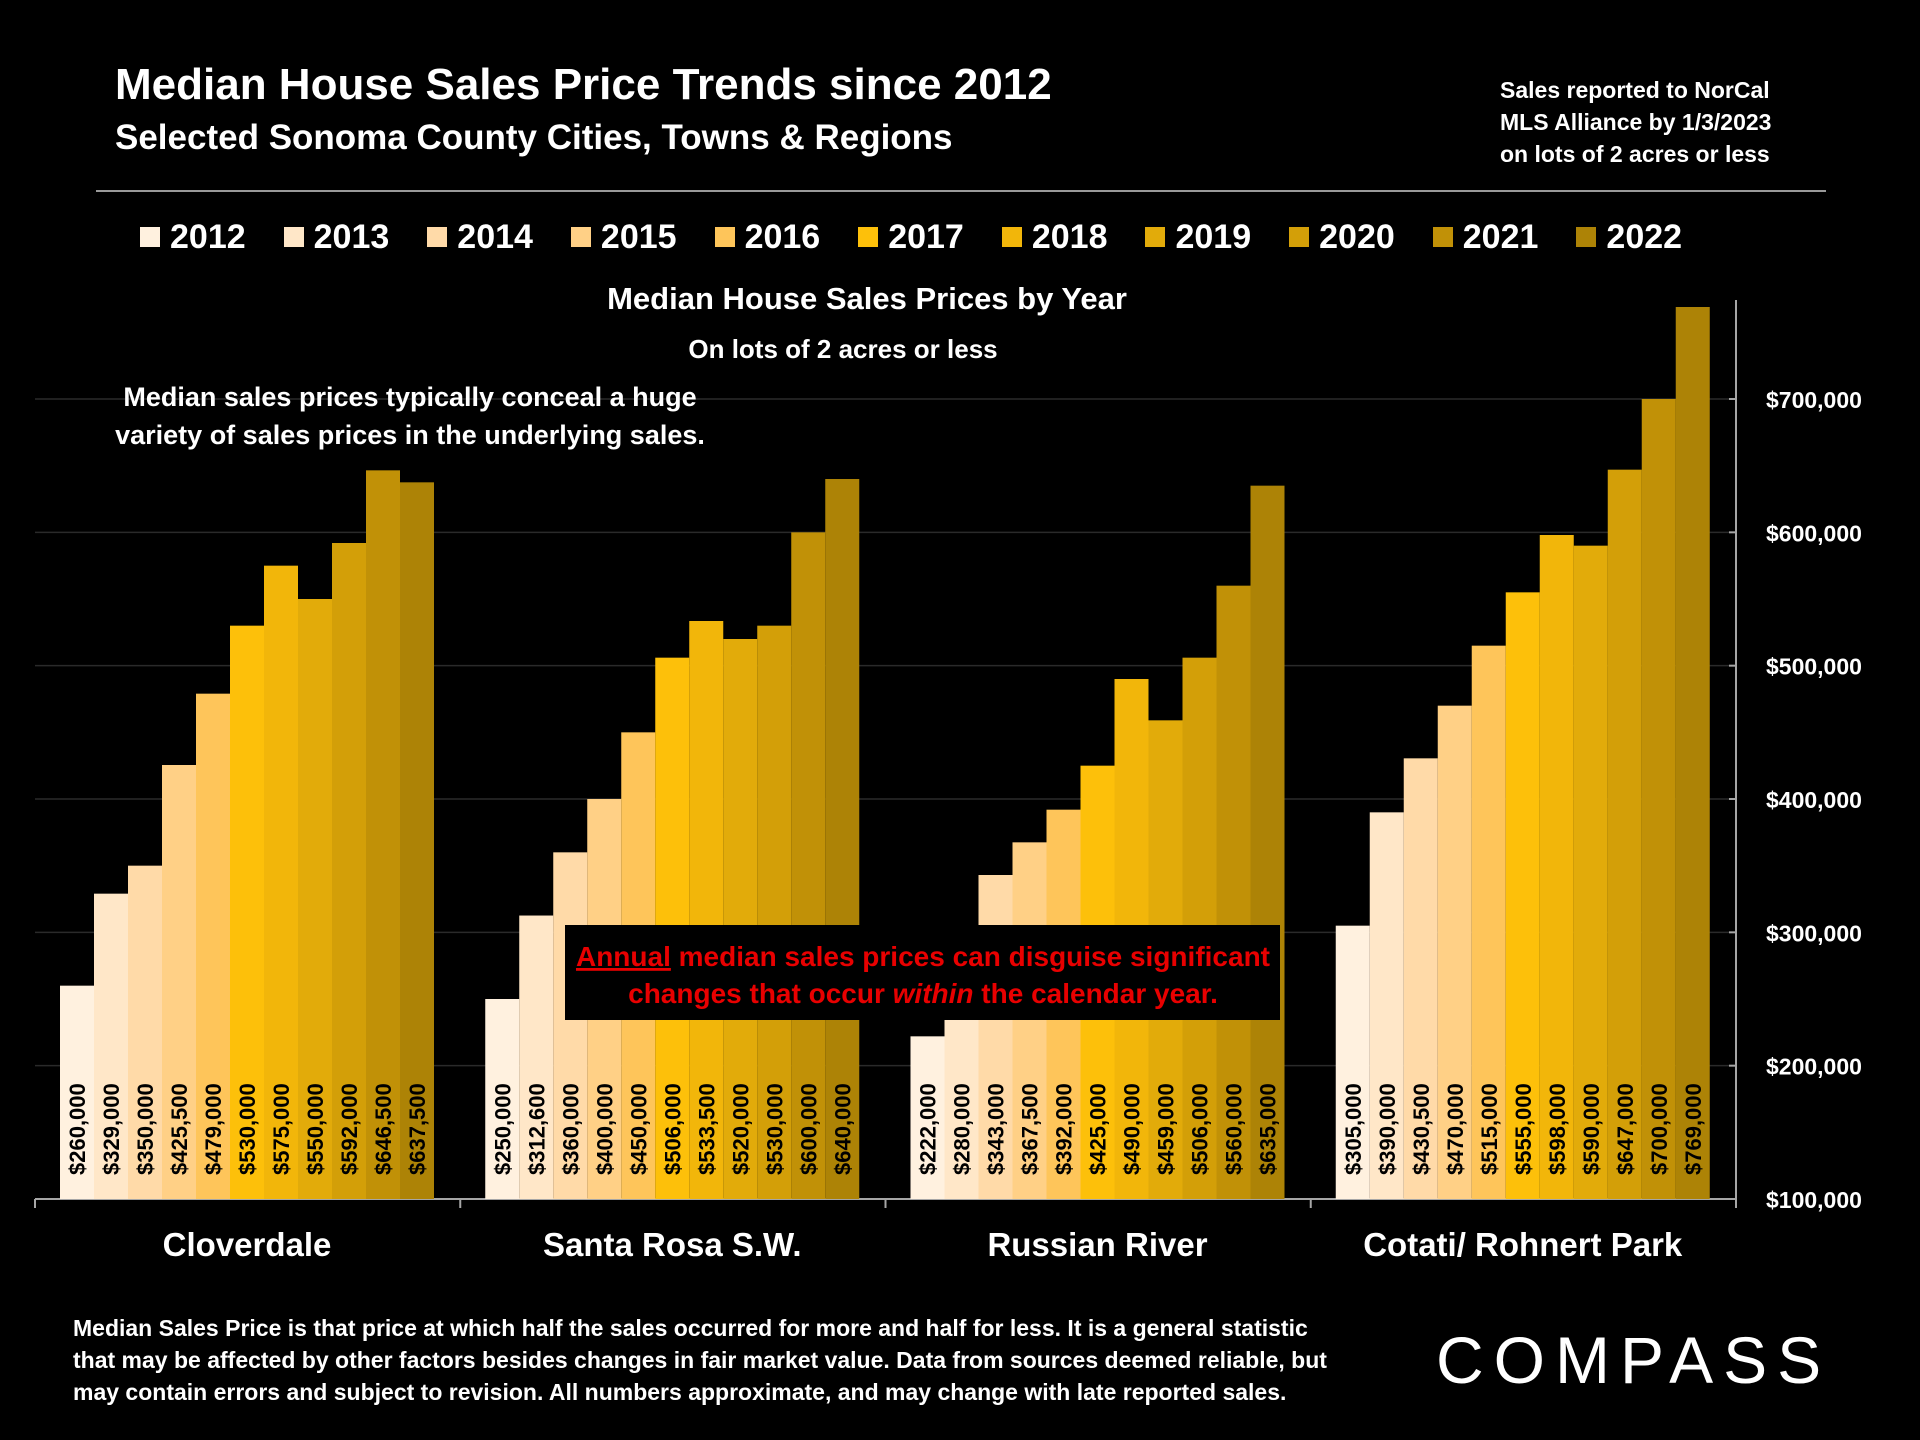 The width and height of the screenshot is (1920, 1440). I want to click on data-label: $550,000, so click(315, 1129).